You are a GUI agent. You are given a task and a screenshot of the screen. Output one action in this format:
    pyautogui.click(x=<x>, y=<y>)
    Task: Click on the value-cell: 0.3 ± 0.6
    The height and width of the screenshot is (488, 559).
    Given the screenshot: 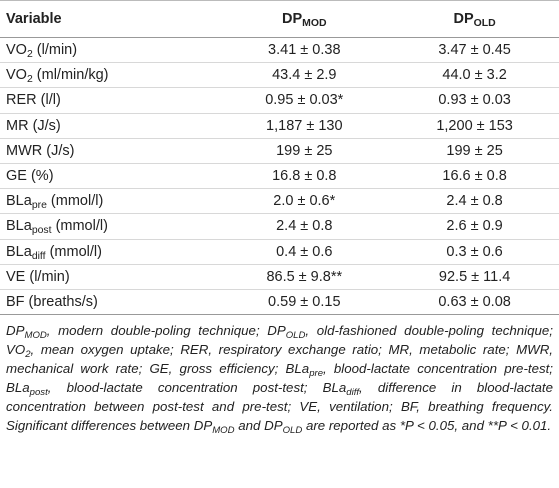 What is the action you would take?
    pyautogui.click(x=474, y=252)
    